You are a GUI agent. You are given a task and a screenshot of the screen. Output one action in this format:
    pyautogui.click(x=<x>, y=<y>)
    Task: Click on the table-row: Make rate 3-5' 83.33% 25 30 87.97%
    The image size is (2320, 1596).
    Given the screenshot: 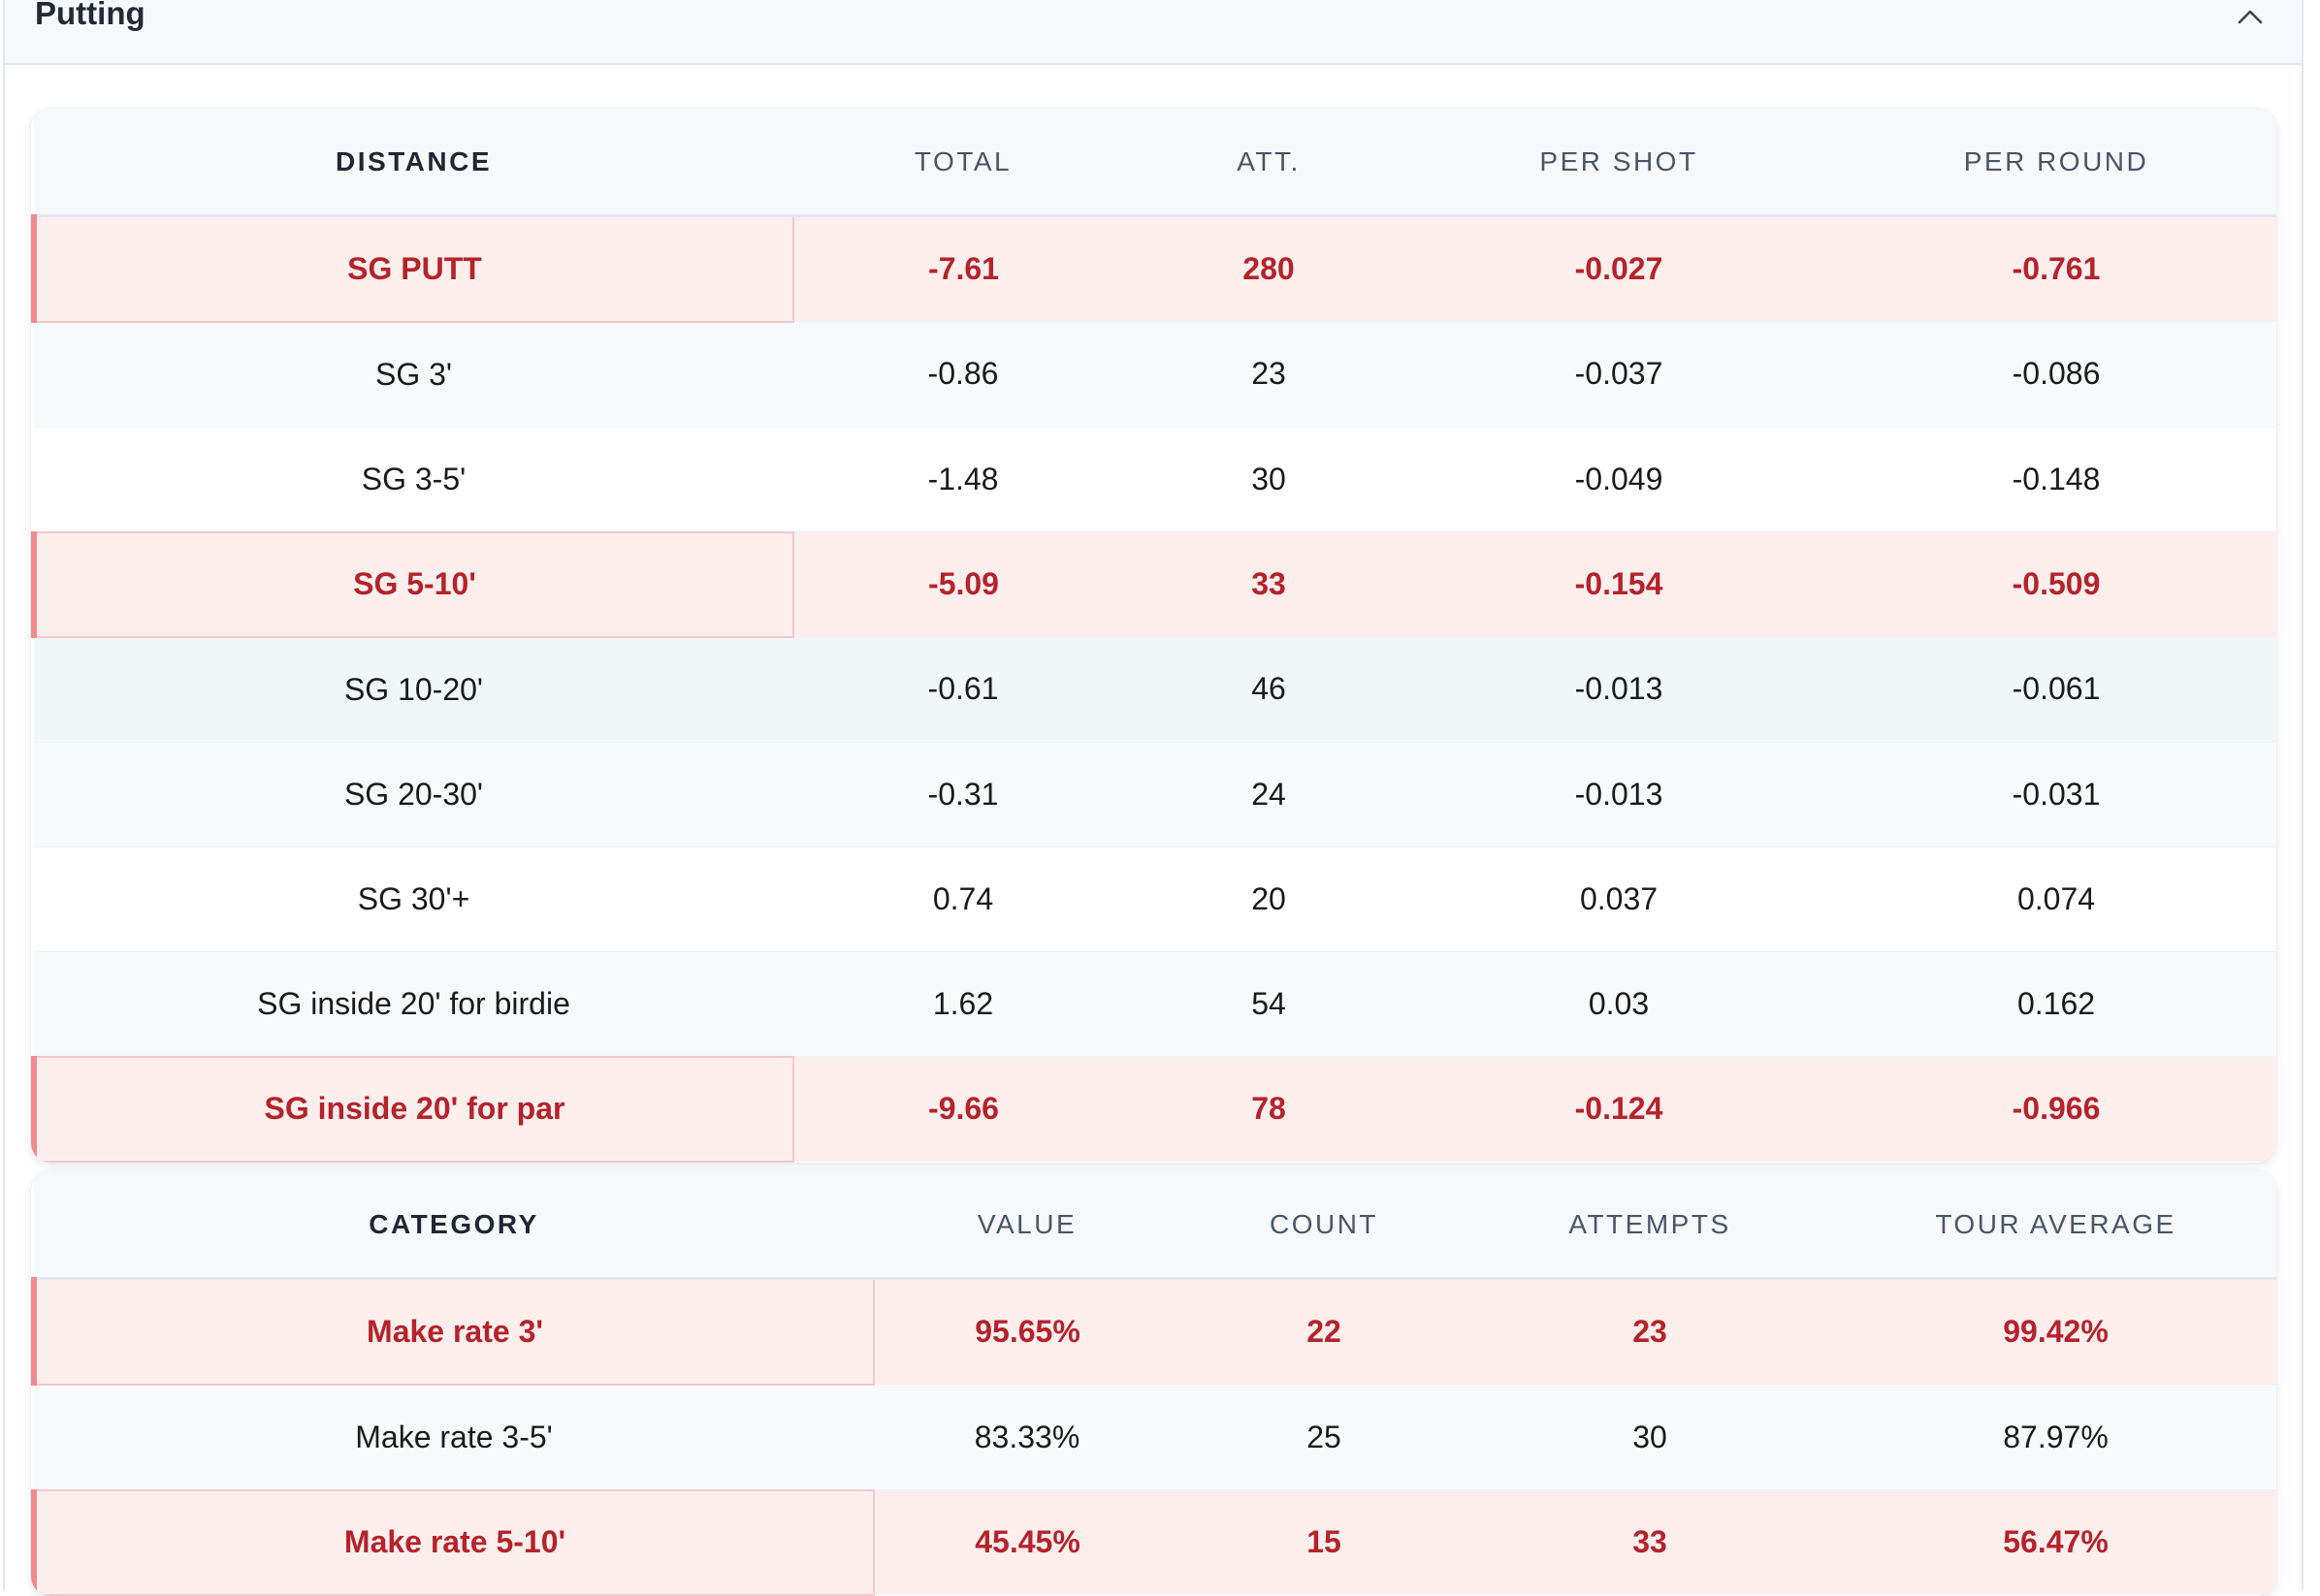 What is the action you would take?
    pyautogui.click(x=1155, y=1437)
    